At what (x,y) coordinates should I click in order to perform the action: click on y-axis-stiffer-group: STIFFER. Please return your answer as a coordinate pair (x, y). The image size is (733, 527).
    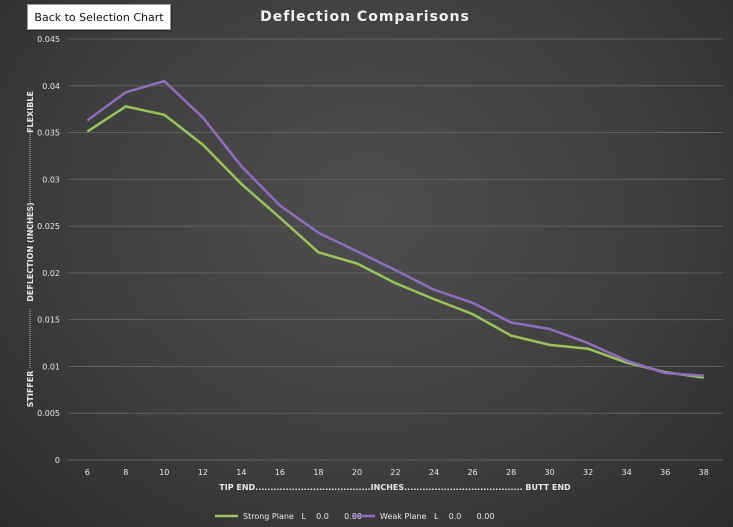
    Looking at the image, I should click on (30, 389).